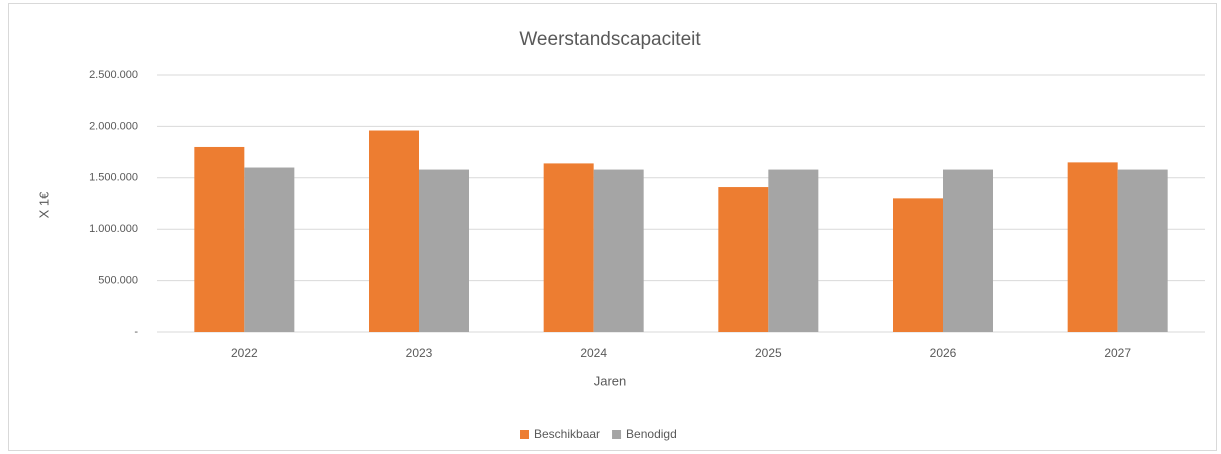 The width and height of the screenshot is (1221, 454). Describe the element at coordinates (567, 434) in the screenshot. I see `legend-label: Beschikbaar` at that location.